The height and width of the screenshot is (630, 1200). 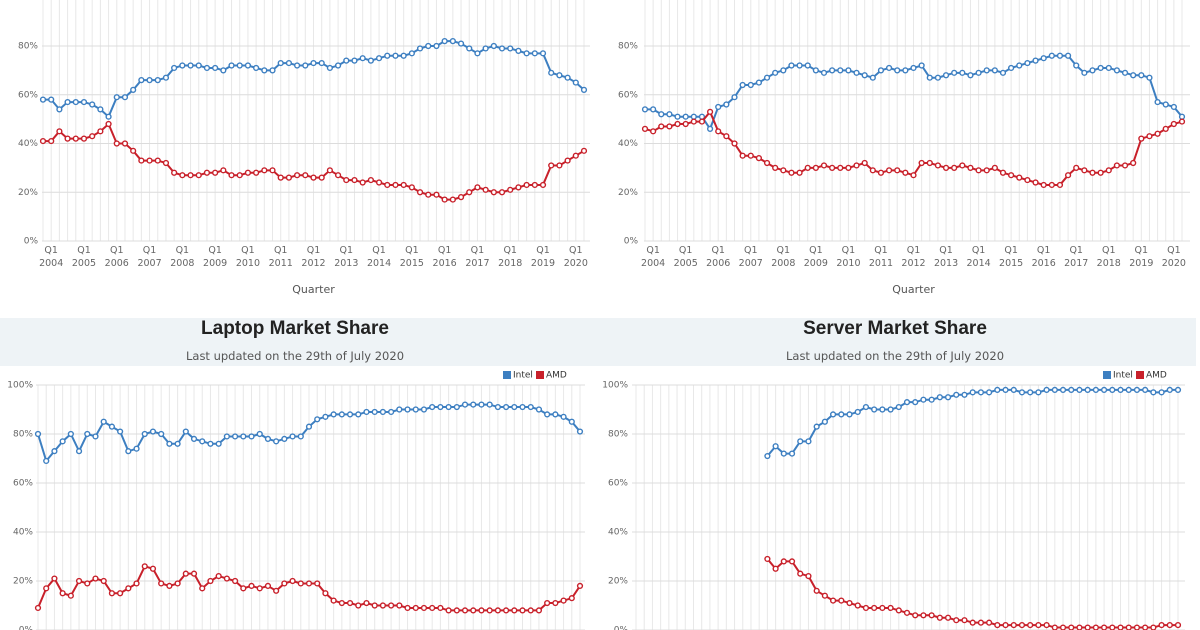 What do you see at coordinates (28, 47) in the screenshot?
I see `y-tick-label: 80%` at bounding box center [28, 47].